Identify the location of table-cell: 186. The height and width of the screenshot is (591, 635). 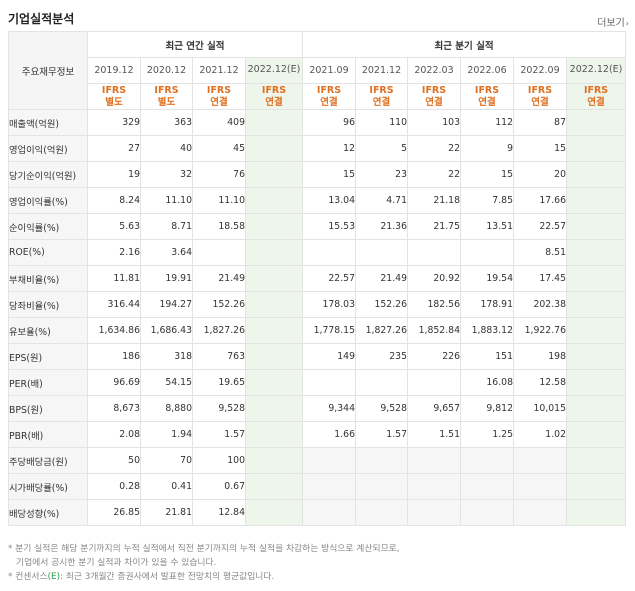
(114, 356).